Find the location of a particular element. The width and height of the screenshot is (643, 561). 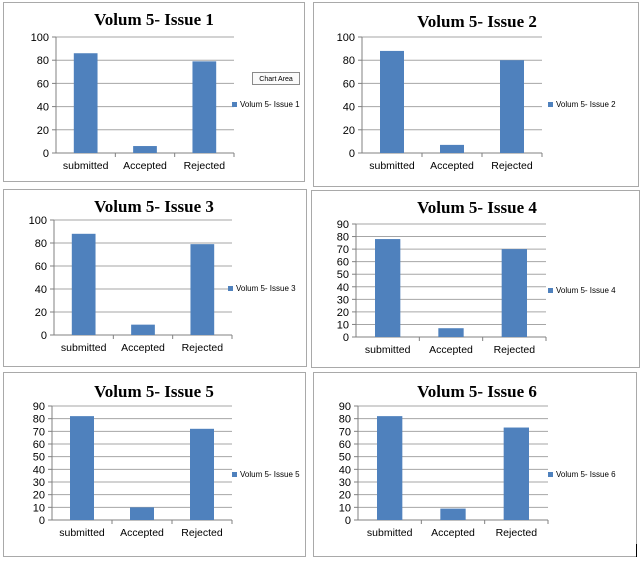

chart-title: Volum 5- Issue 6 is located at coordinates (477, 391).